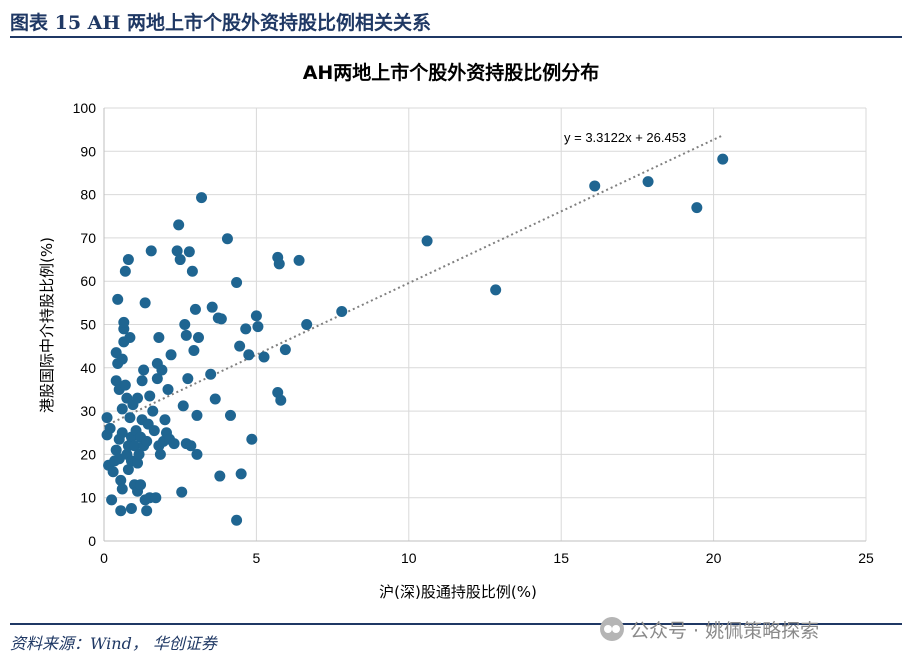 This screenshot has width=912, height=662. What do you see at coordinates (456, 37) in the screenshot?
I see `header-rule` at bounding box center [456, 37].